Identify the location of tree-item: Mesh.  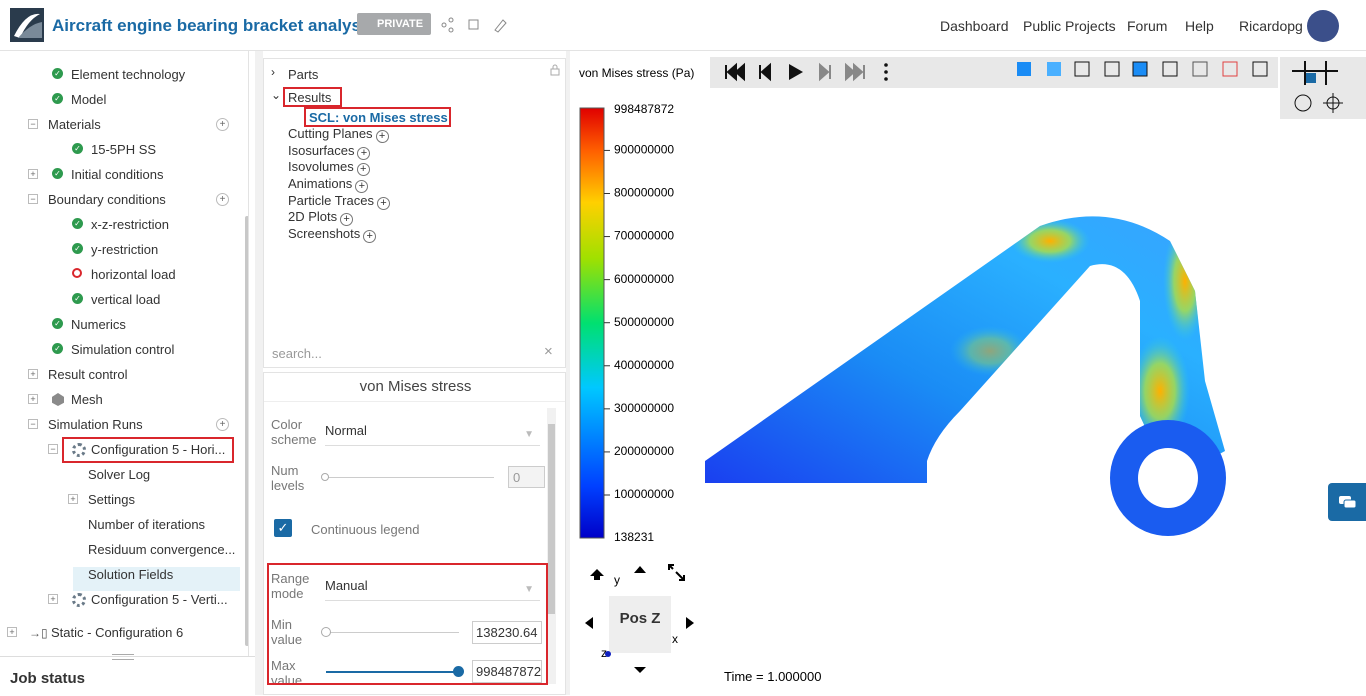
(87, 399).